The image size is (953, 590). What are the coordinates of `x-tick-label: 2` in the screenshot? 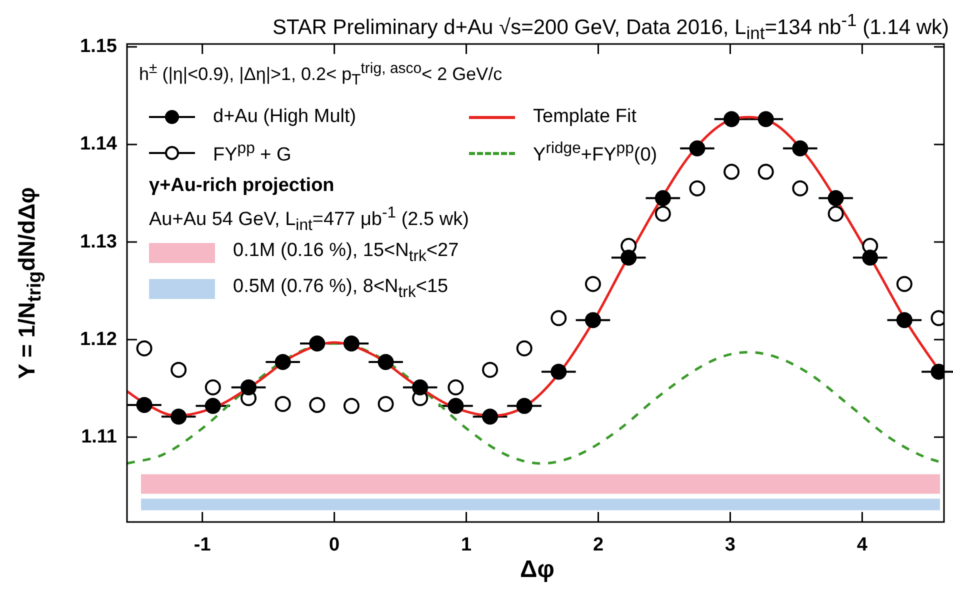 It's located at (598, 545).